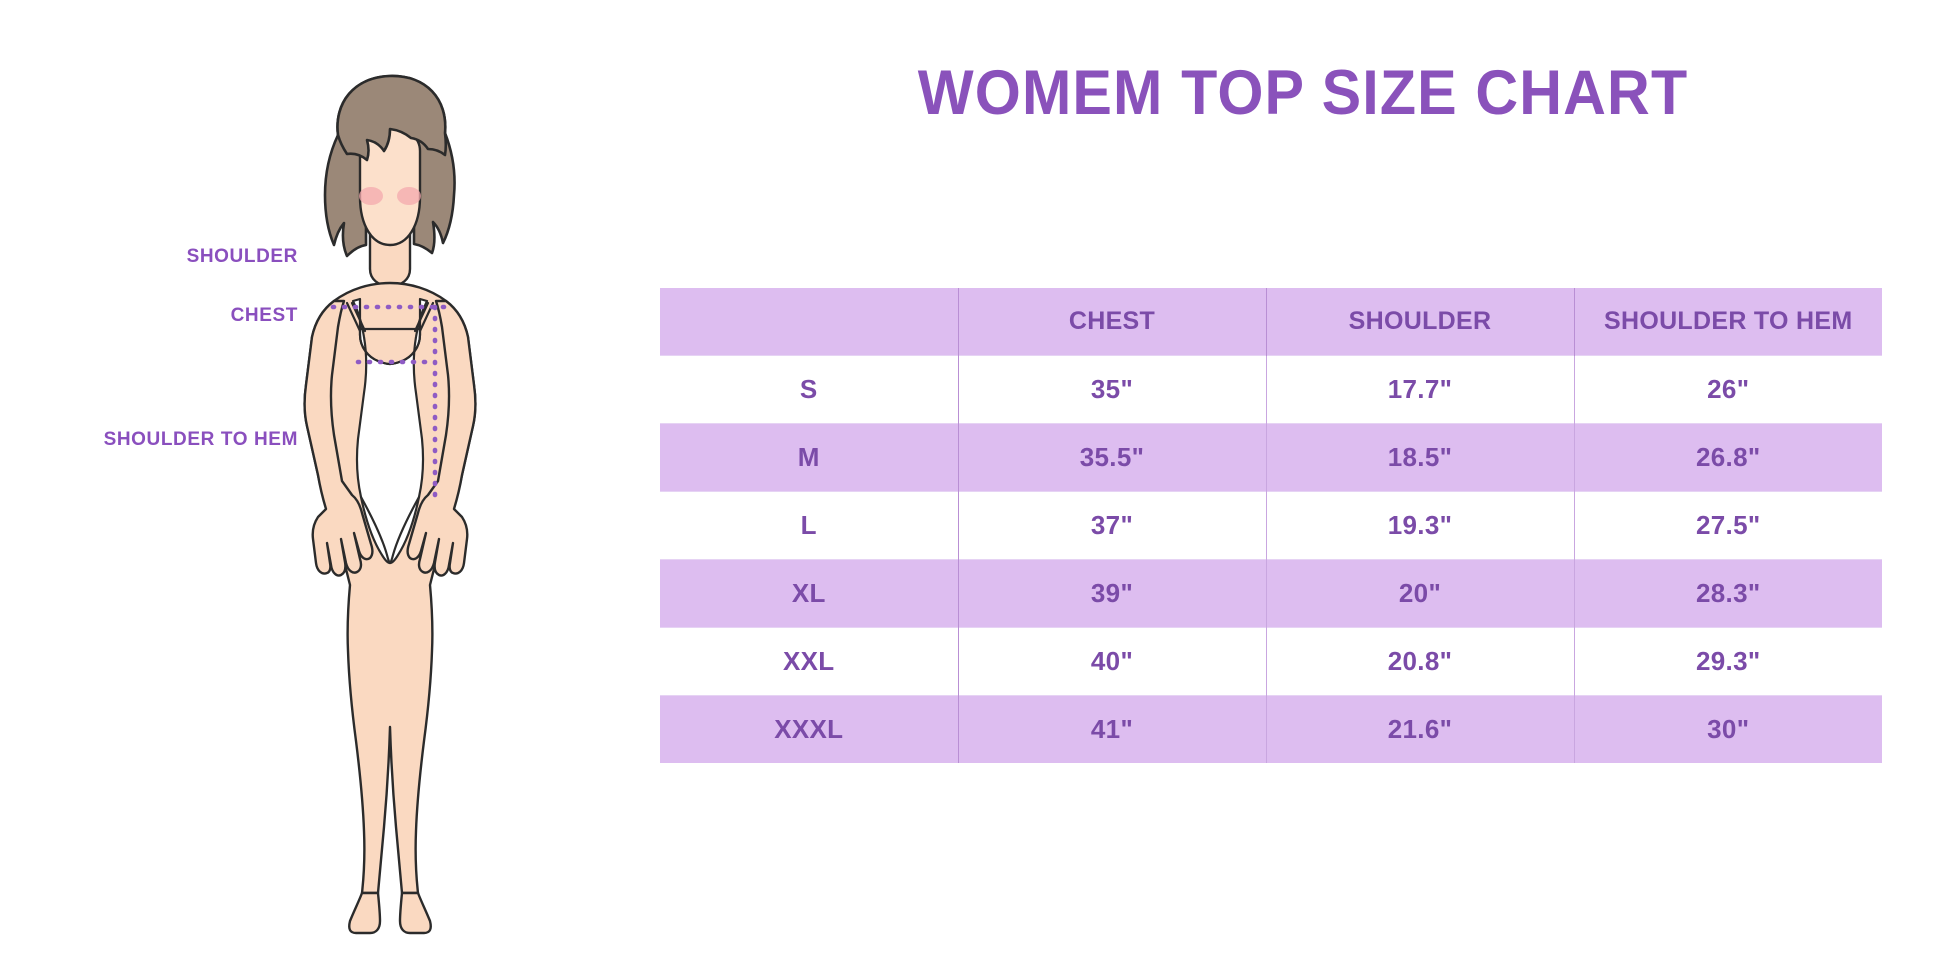 Image resolution: width=1946 pixels, height=973 pixels. Describe the element at coordinates (1112, 593) in the screenshot. I see `cell-chest: 39"` at that location.